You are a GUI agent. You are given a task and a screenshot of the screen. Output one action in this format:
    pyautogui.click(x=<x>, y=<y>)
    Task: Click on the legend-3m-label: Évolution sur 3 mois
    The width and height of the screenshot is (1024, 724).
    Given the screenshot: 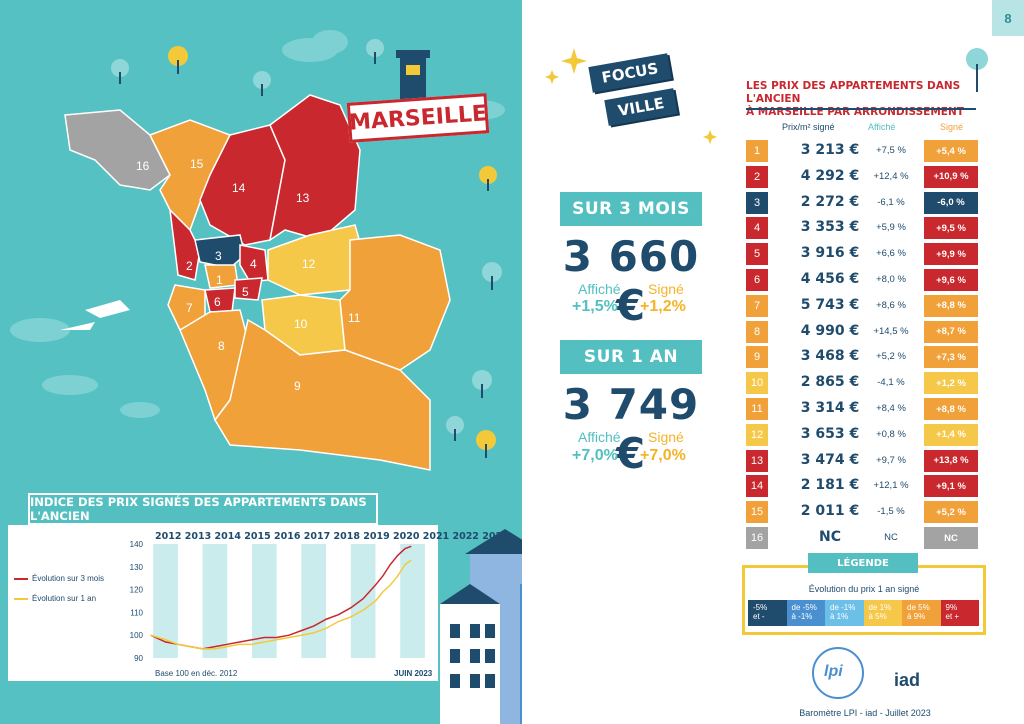 What is the action you would take?
    pyautogui.click(x=68, y=578)
    